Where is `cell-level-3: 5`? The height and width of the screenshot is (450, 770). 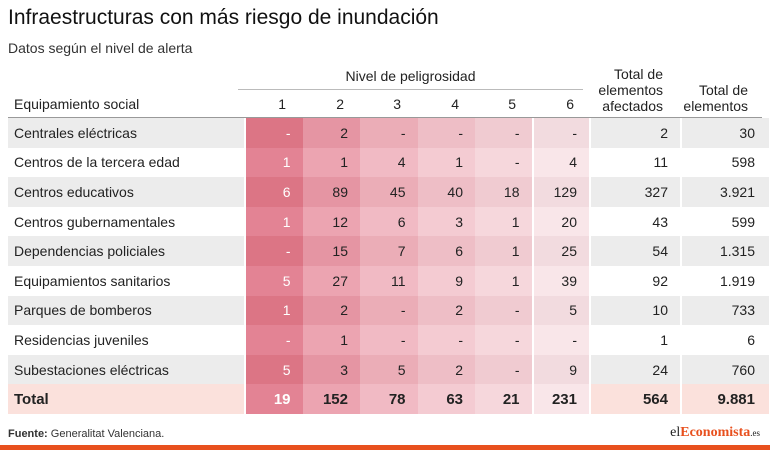
cell-level-3: 5 is located at coordinates (389, 369).